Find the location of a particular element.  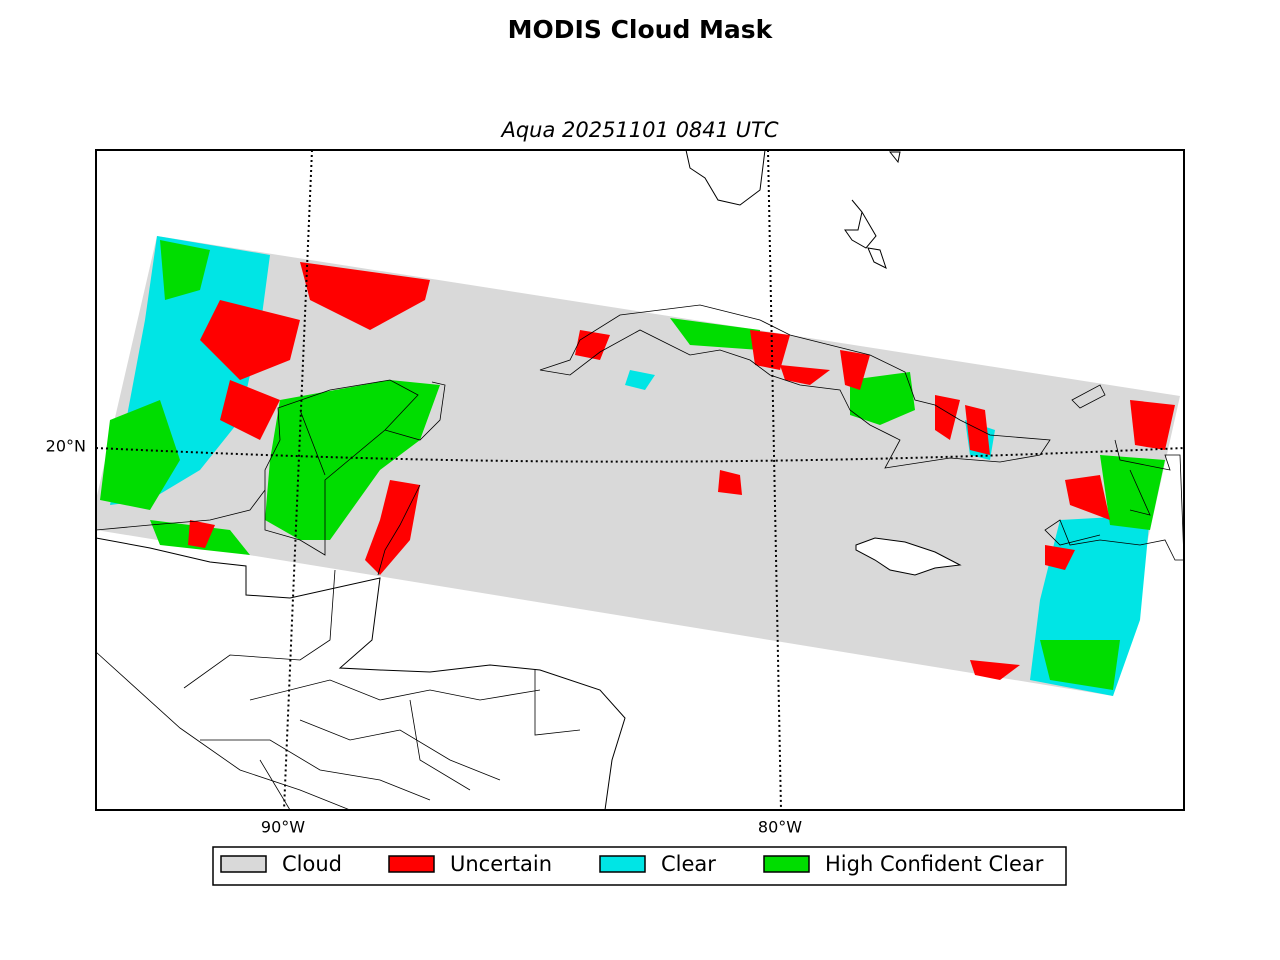

legend-label: Clear is located at coordinates (688, 864).